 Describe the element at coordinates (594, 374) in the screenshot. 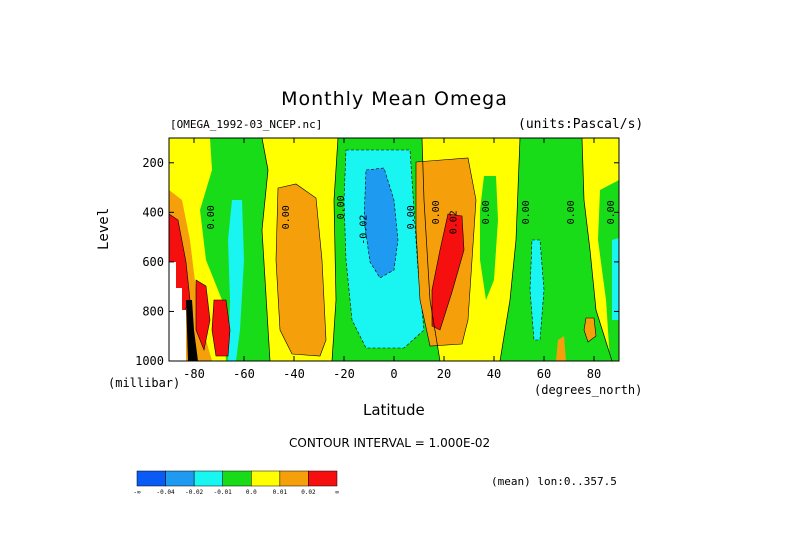

I see `x-tick-label: 80` at that location.